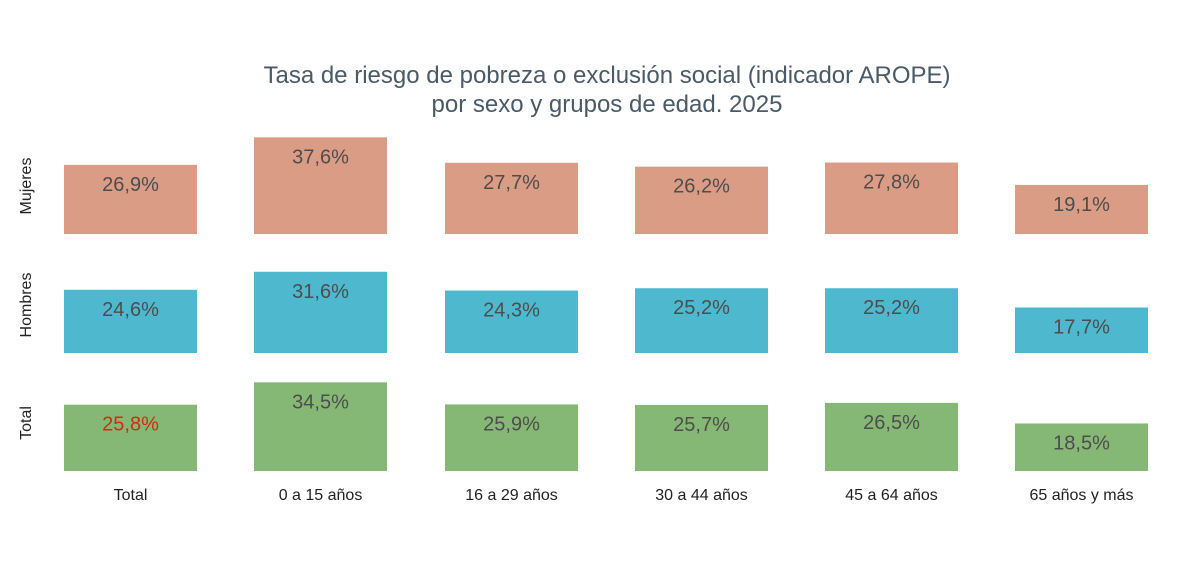  What do you see at coordinates (320, 292) in the screenshot?
I see `data-label: 31,6%` at bounding box center [320, 292].